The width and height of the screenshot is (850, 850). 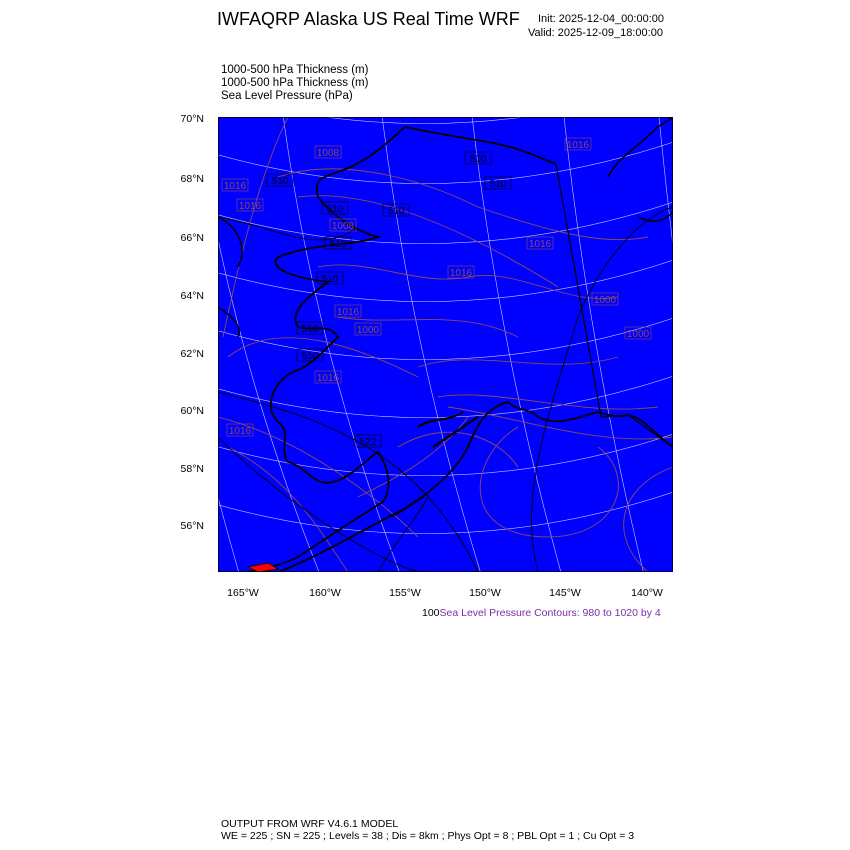 What do you see at coordinates (601, 19) in the screenshot?
I see `init-time: Init: 2025-12-04_00:00:00` at bounding box center [601, 19].